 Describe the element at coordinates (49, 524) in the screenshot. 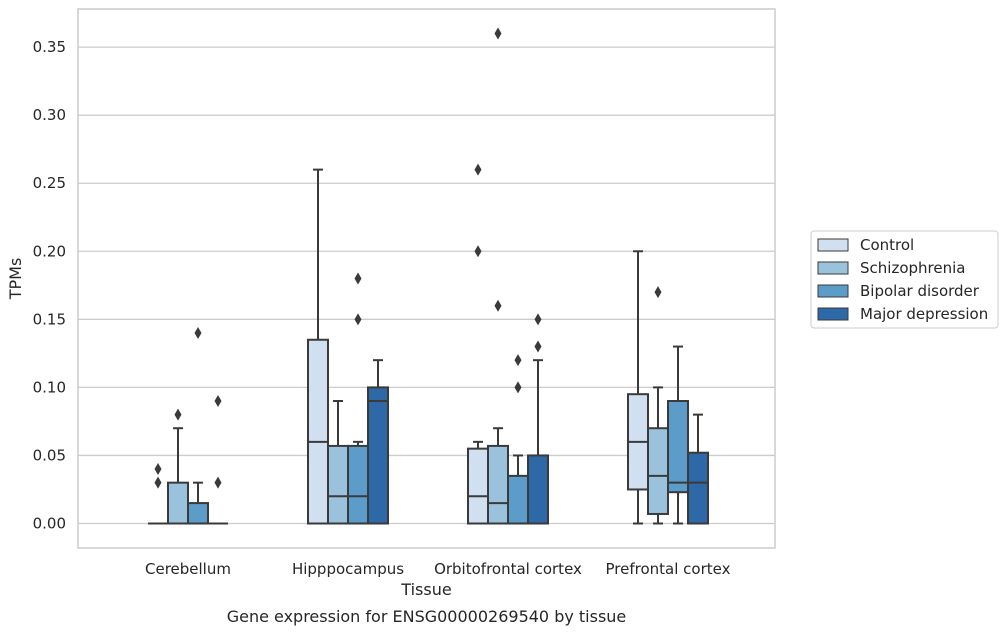

I see `y-tick-label: 0.00` at that location.